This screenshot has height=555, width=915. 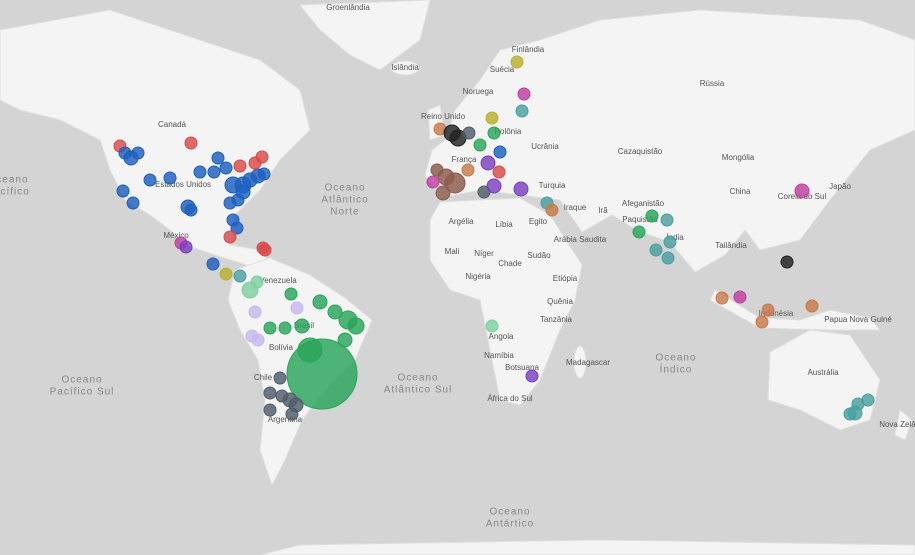 I want to click on country-label: Chade, so click(x=510, y=263).